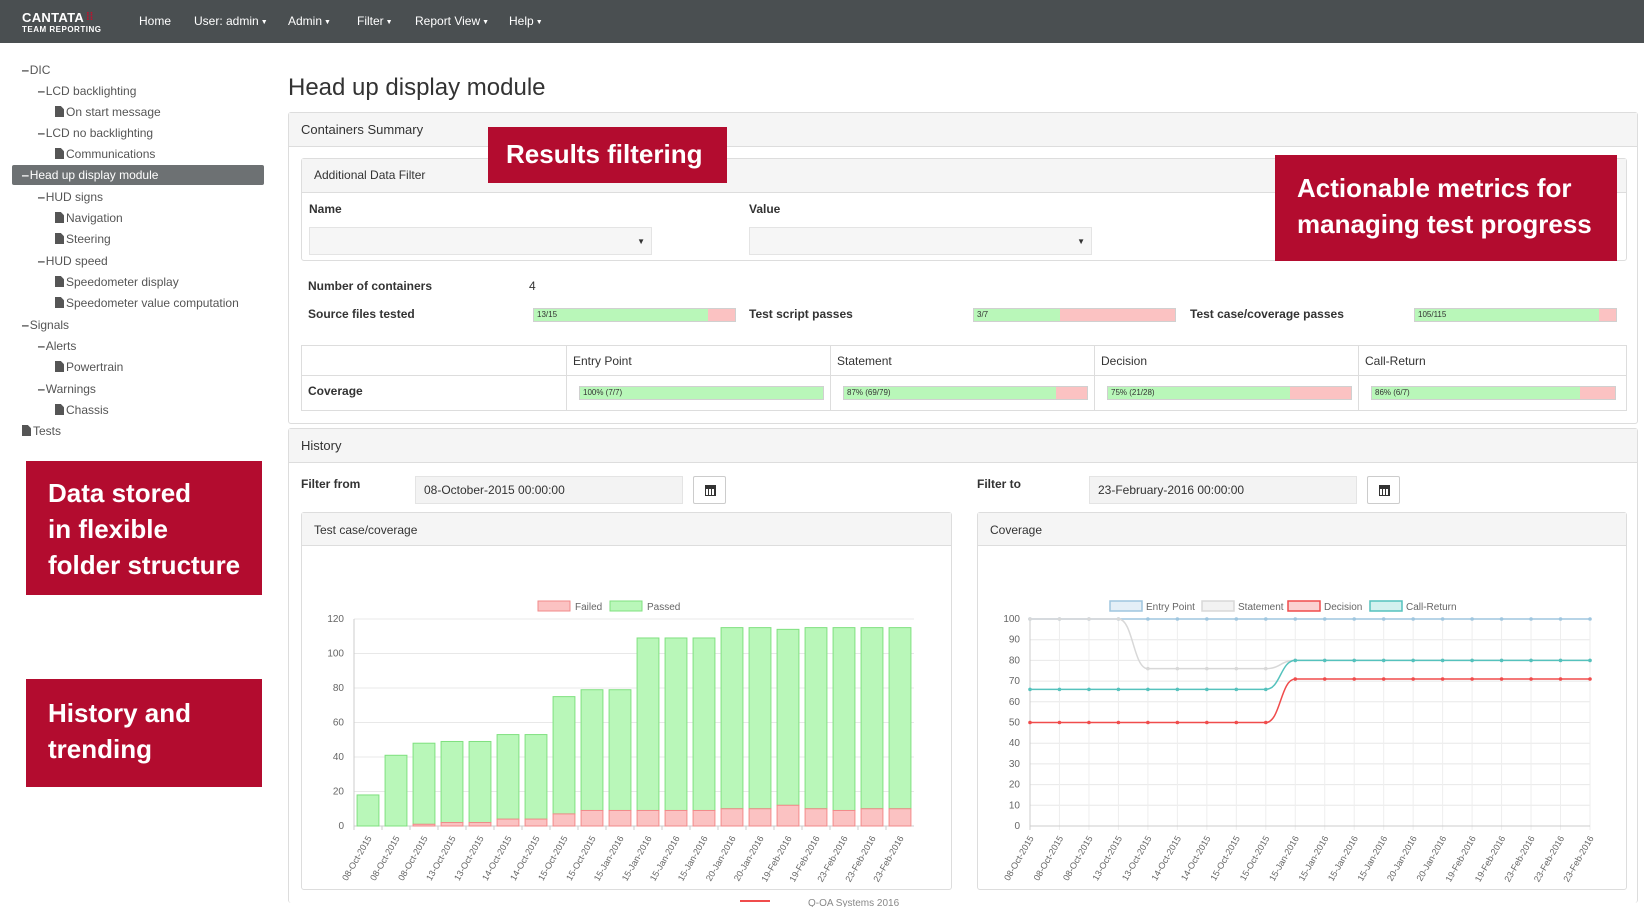 The height and width of the screenshot is (907, 1644). Describe the element at coordinates (549, 490) in the screenshot. I see `filter-from-input: 08-October-2015 00:00:00` at that location.